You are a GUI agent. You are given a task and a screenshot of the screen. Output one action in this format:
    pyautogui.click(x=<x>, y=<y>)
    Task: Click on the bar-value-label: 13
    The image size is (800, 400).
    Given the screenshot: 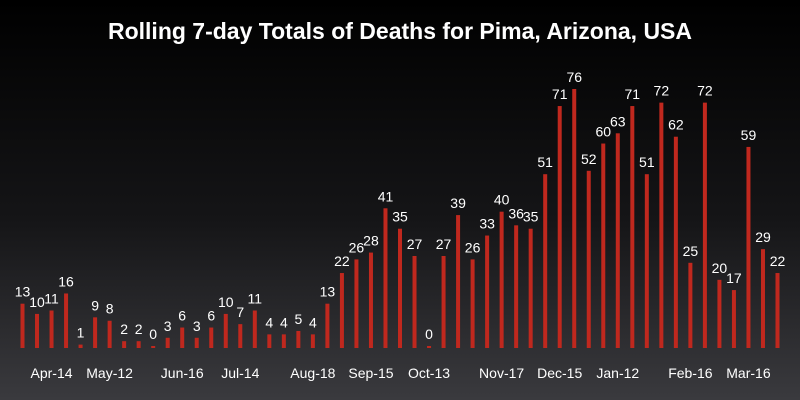 What is the action you would take?
    pyautogui.click(x=328, y=292)
    